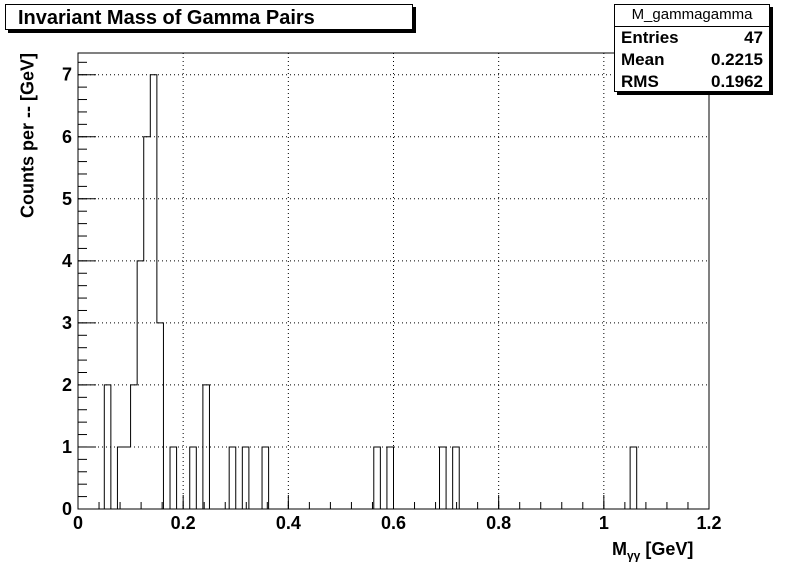  I want to click on y-tick-label: 3, so click(67, 323).